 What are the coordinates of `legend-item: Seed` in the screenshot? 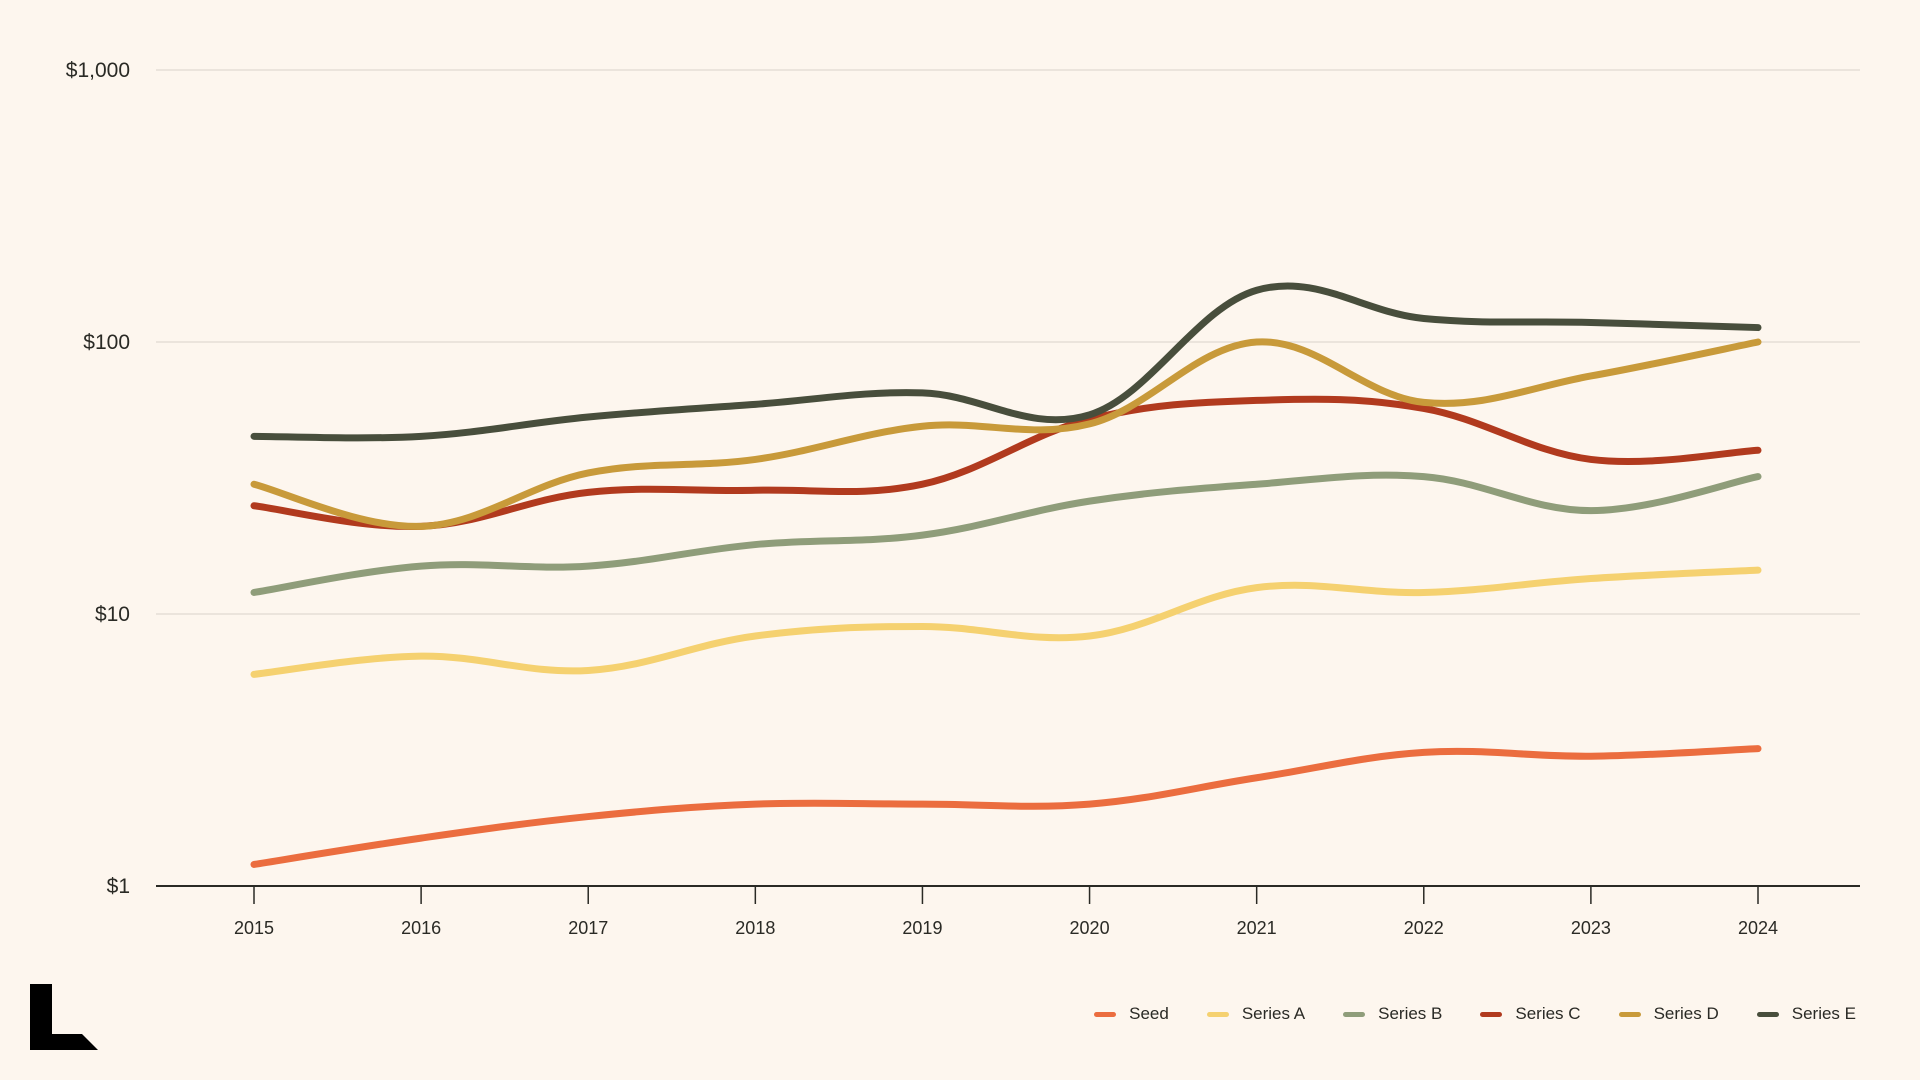 It's located at (1131, 1014).